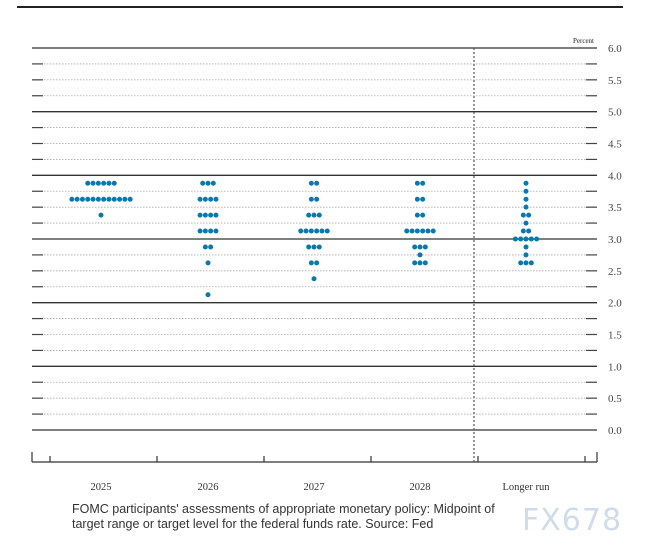 The width and height of the screenshot is (653, 554). Describe the element at coordinates (101, 487) in the screenshot. I see `x-category-label: 2025` at that location.